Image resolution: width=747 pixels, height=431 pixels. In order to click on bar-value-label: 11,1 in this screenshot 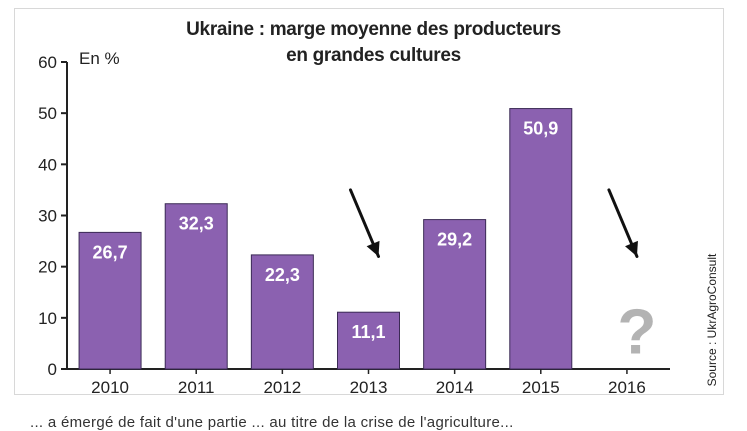, I will do `click(368, 332)`.